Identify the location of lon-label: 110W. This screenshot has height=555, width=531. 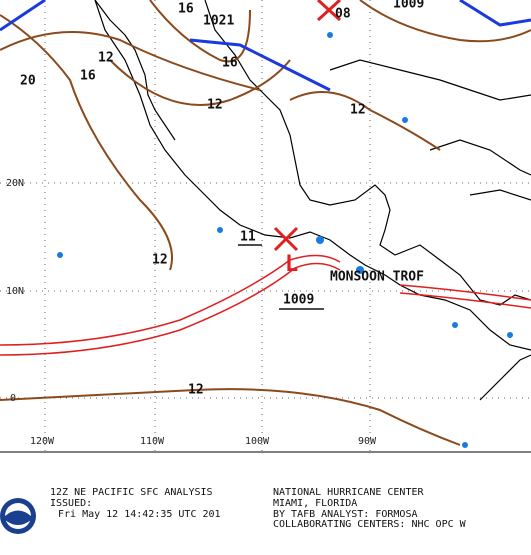
(152, 441).